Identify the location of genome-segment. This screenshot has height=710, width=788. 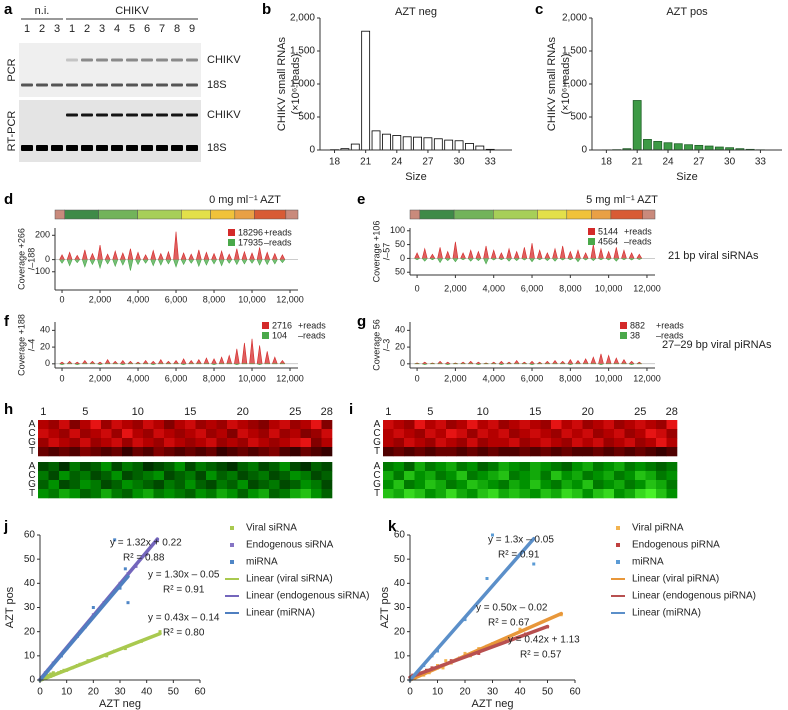
(473, 214).